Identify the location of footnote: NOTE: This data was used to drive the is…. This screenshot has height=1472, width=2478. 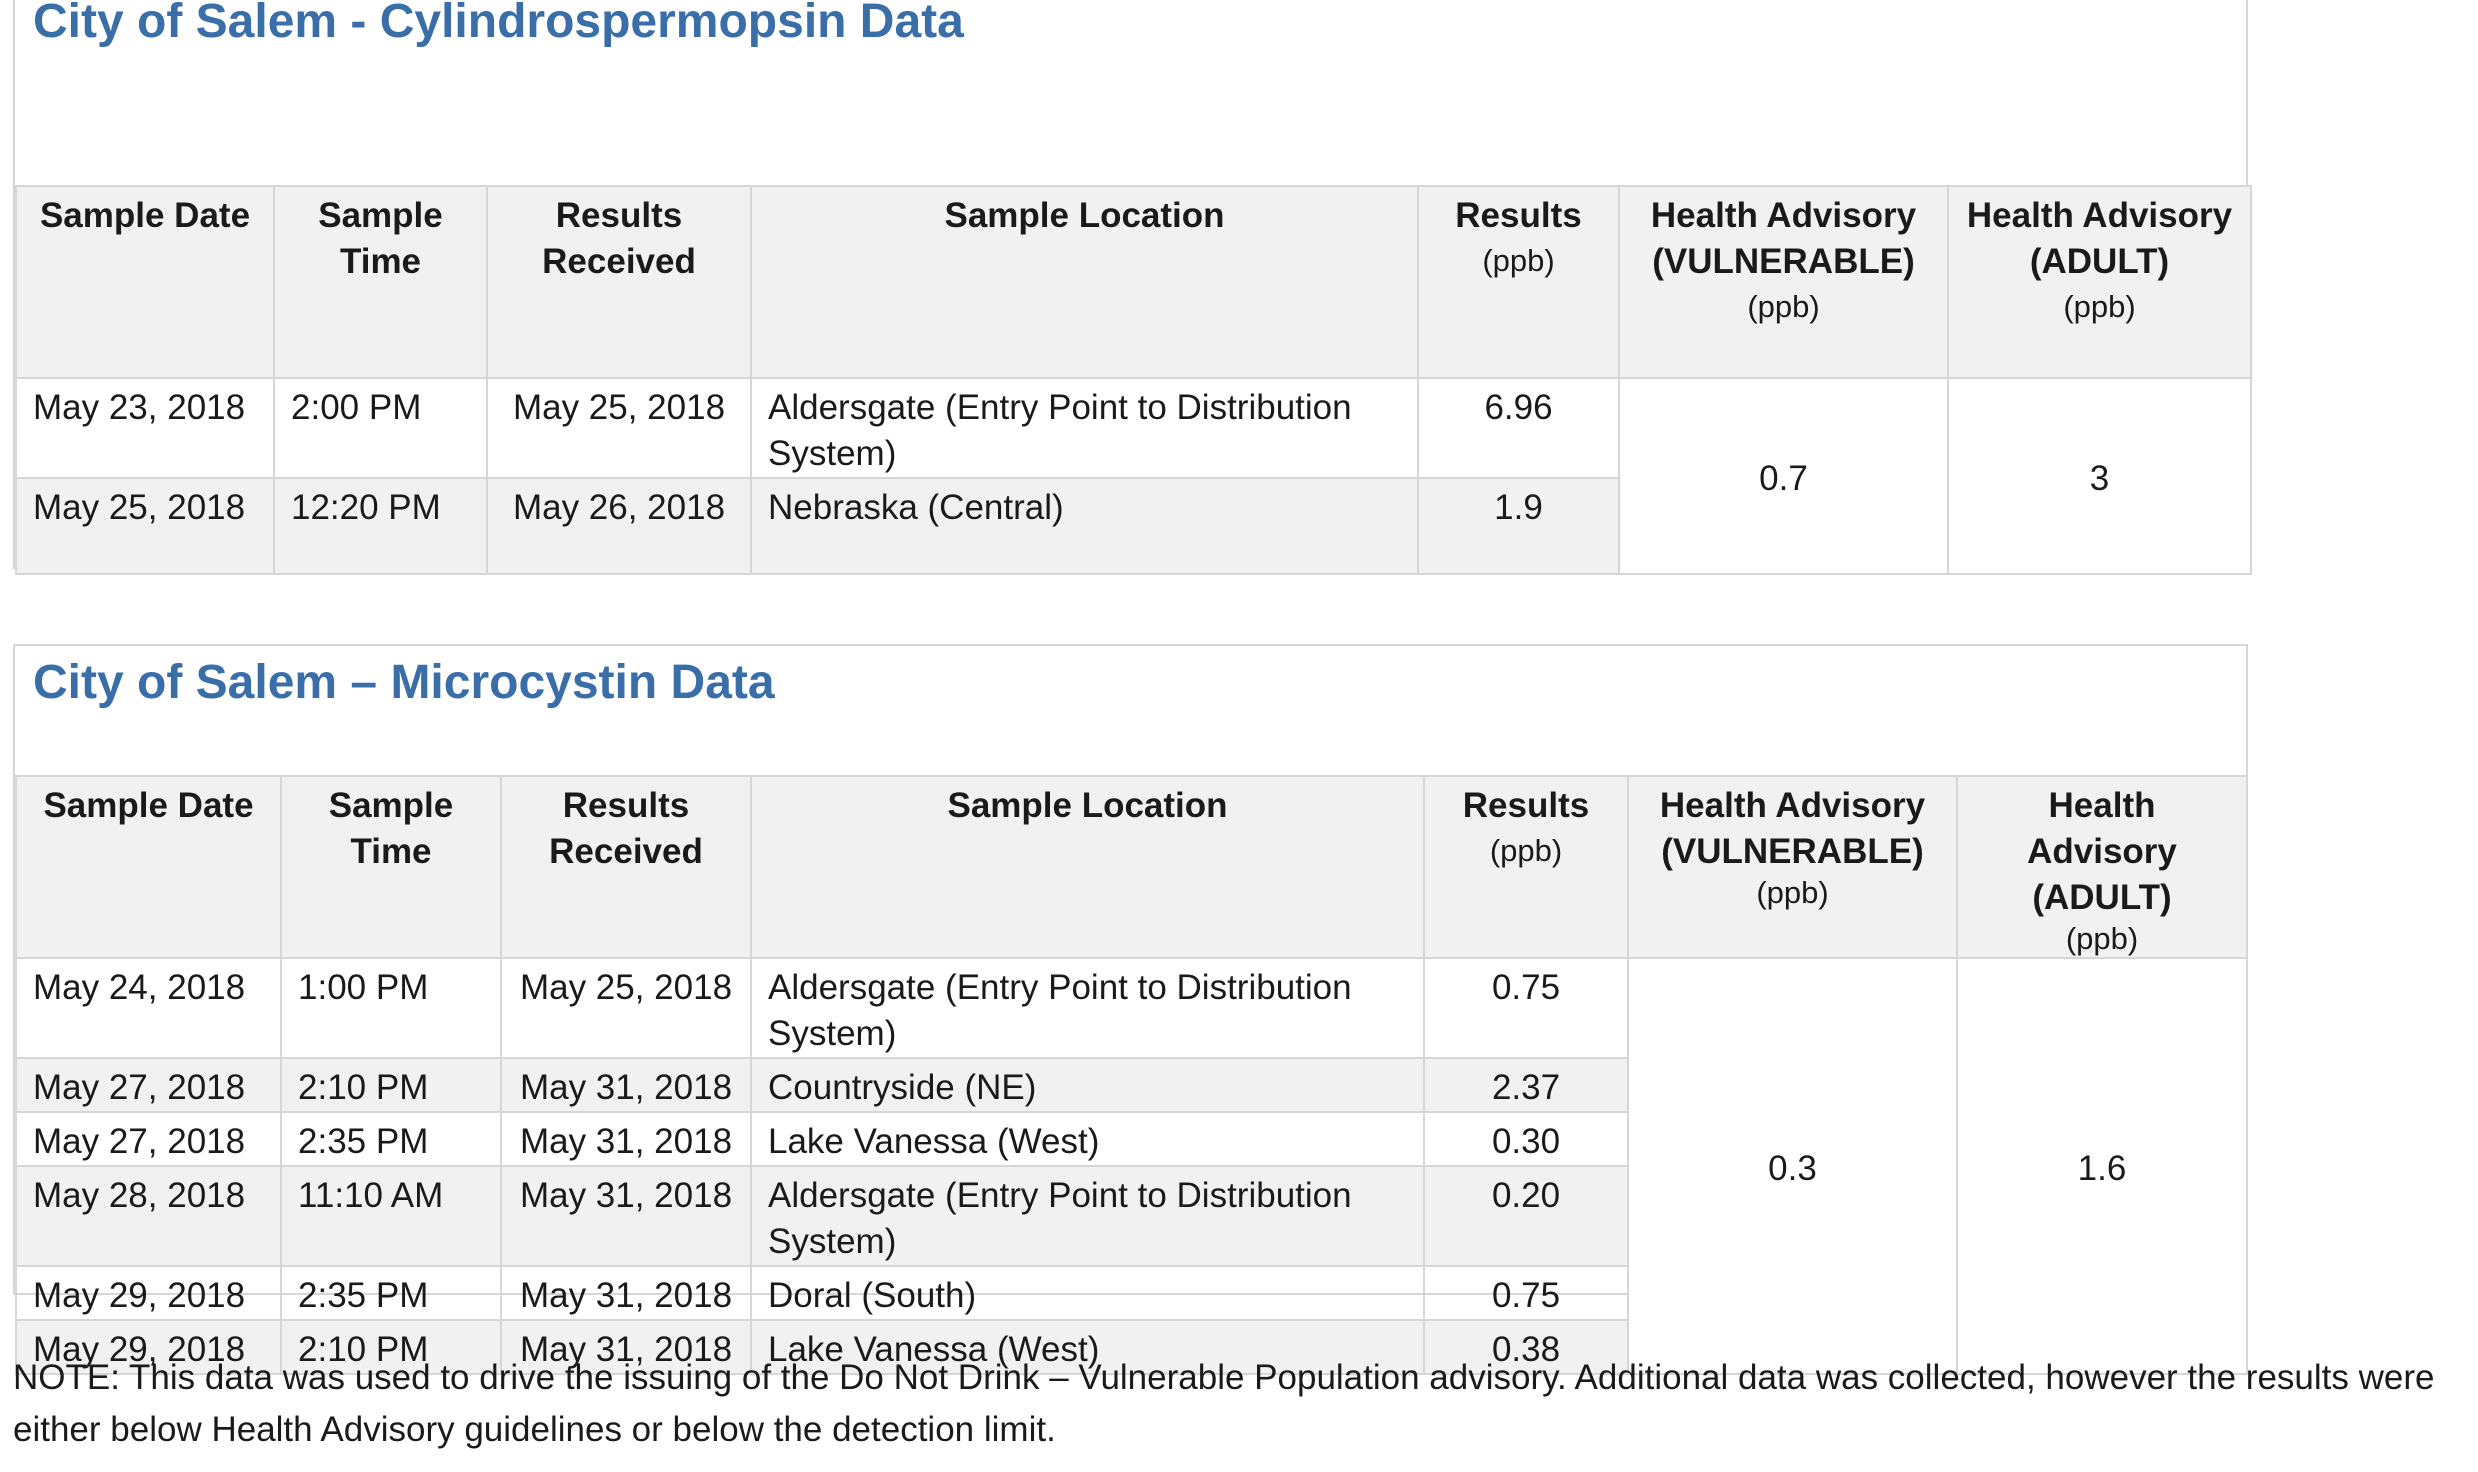
(1224, 1403).